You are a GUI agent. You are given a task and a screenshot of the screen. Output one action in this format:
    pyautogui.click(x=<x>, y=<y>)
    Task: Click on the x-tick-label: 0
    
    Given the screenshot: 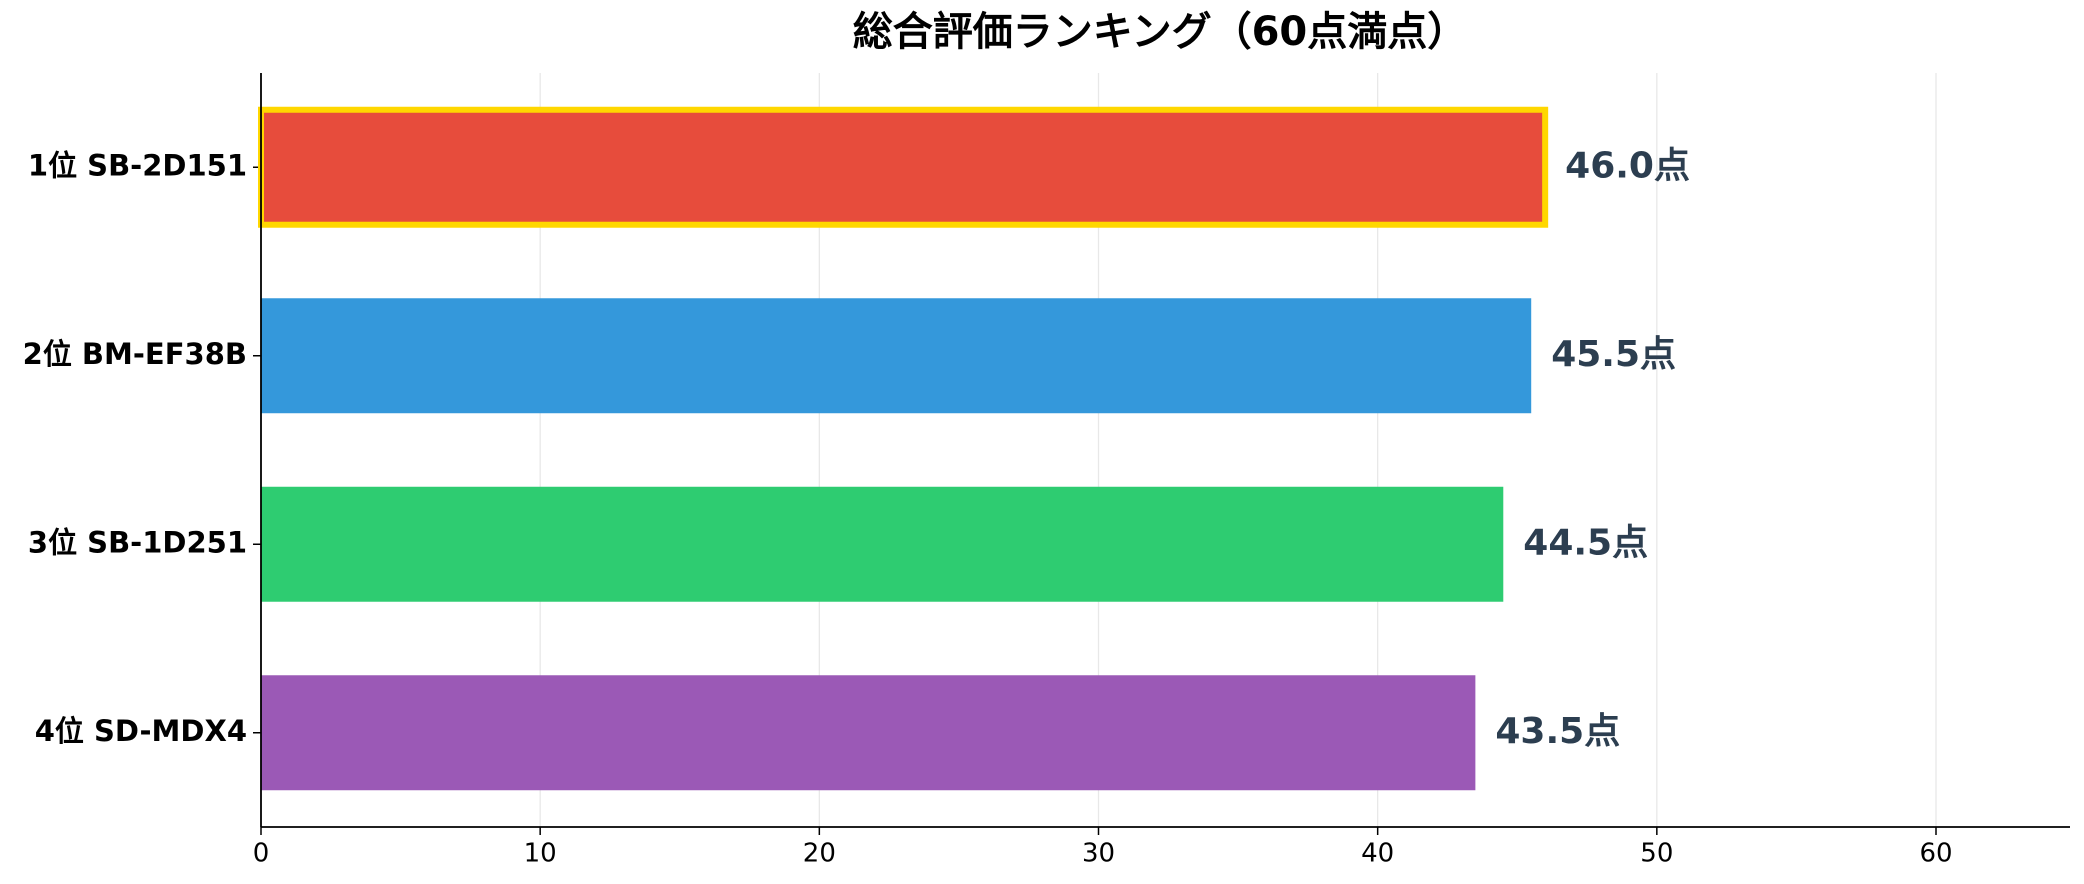 What is the action you would take?
    pyautogui.click(x=261, y=854)
    